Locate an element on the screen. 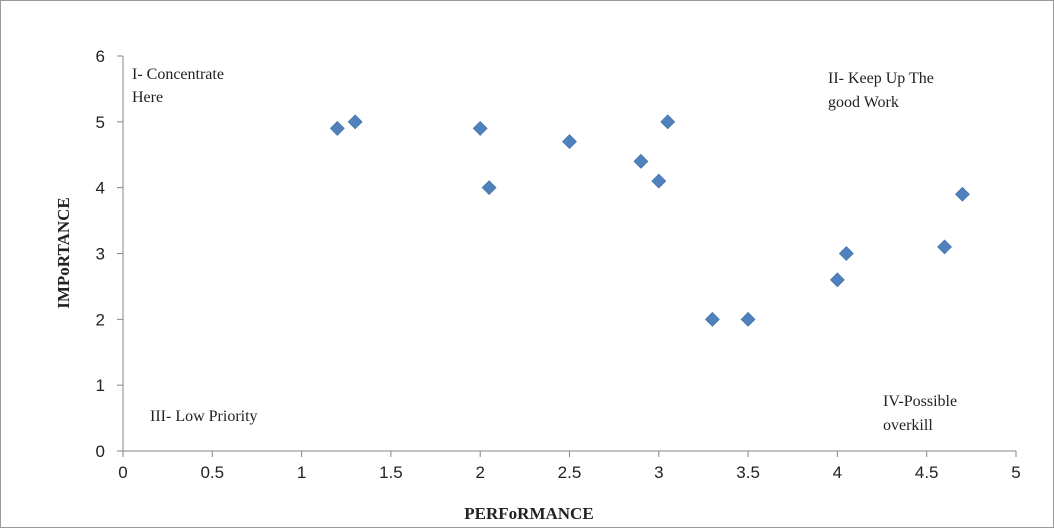  quadrant-3-line-1: III- Low Priority is located at coordinates (204, 416).